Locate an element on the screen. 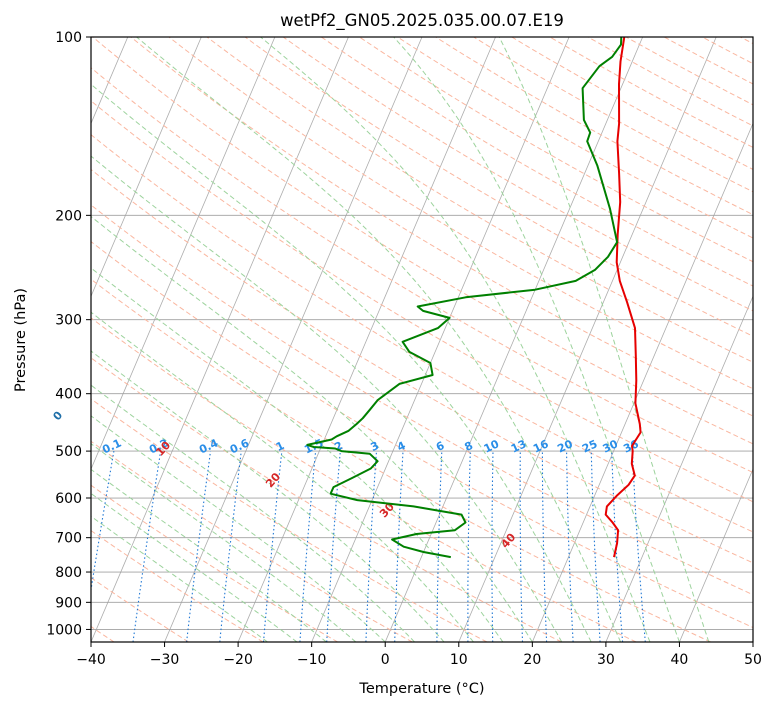 The height and width of the screenshot is (708, 775). mixing-ratio-label: 13 is located at coordinates (518, 446).